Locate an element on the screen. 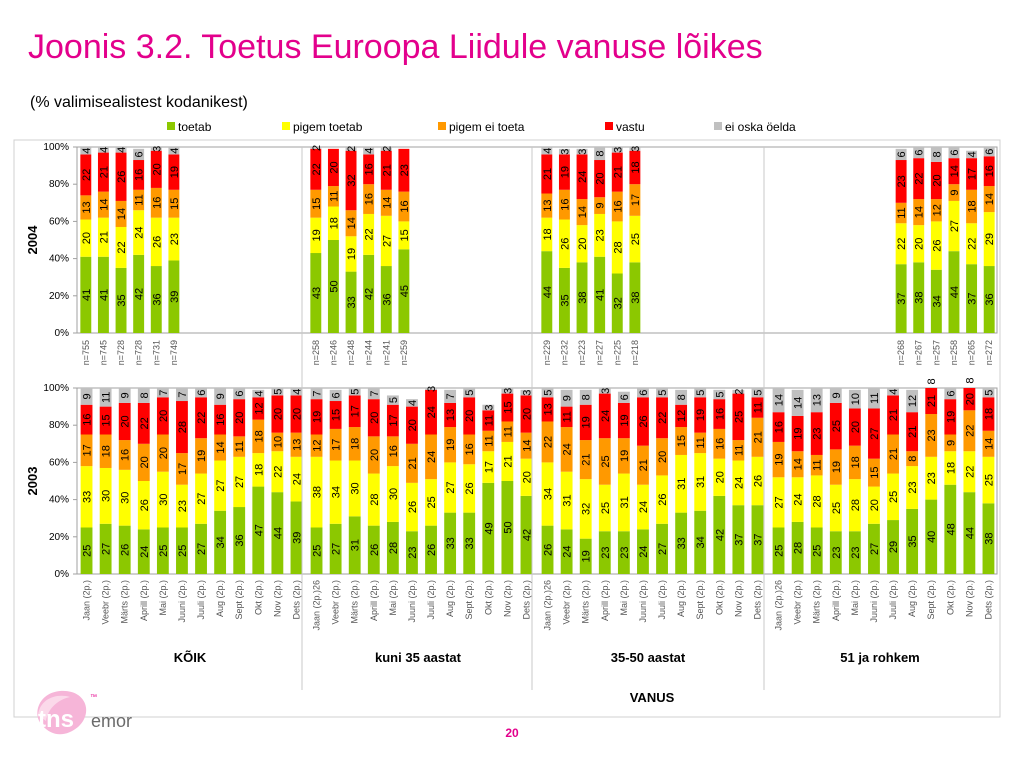  data-label: 37 is located at coordinates (973, 298).